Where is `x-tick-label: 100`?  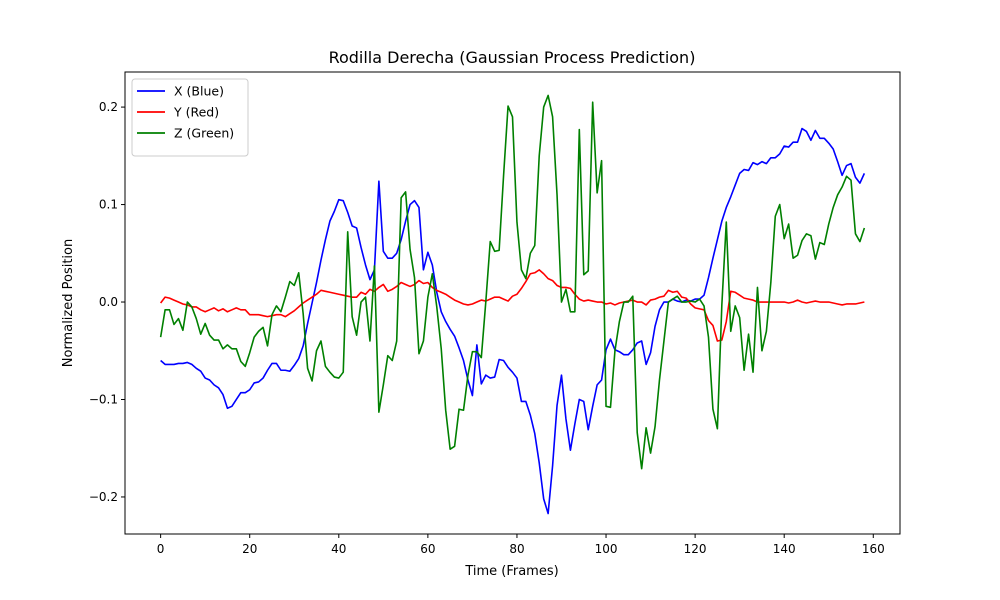 x-tick-label: 100 is located at coordinates (606, 549).